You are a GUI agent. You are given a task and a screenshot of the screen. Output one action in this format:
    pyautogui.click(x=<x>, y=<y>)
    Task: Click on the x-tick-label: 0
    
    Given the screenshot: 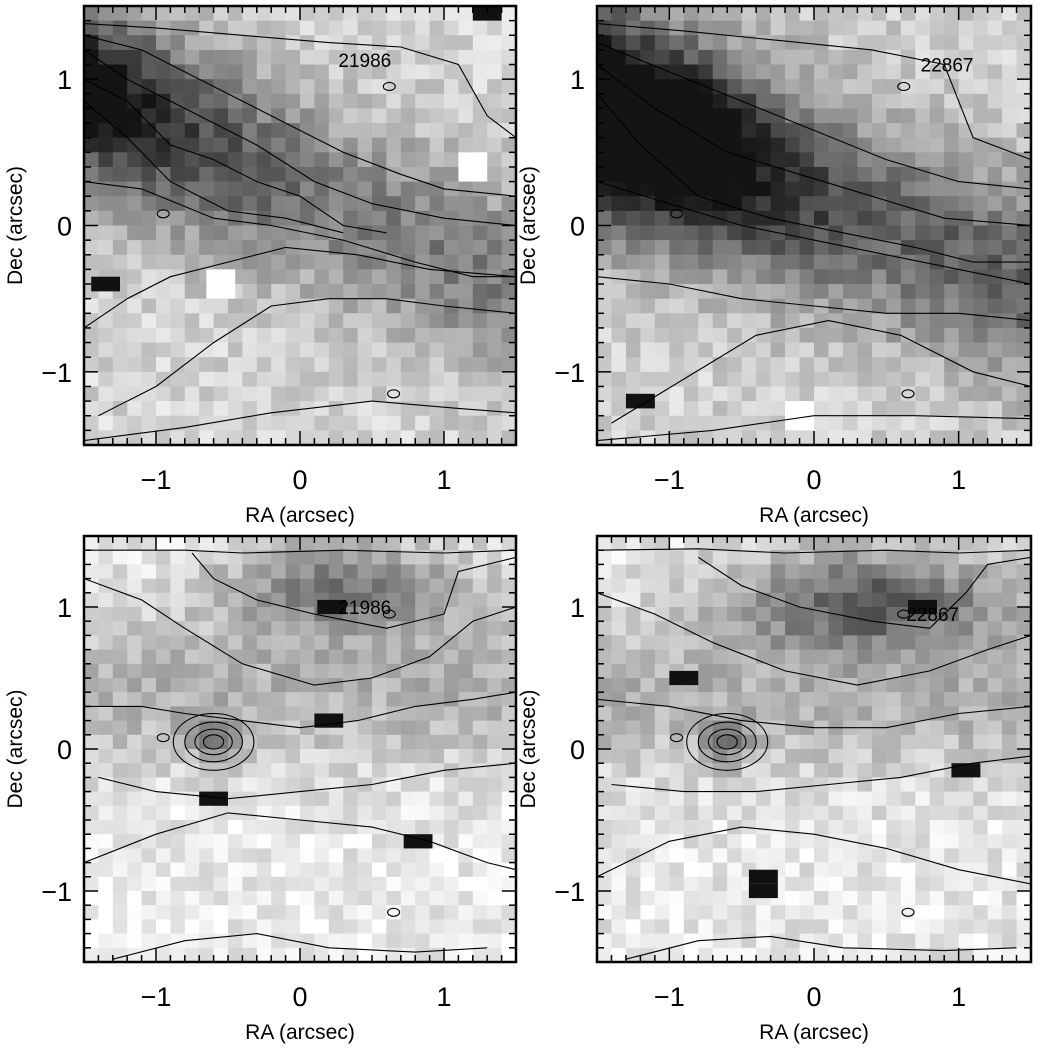 What is the action you would take?
    pyautogui.click(x=299, y=997)
    